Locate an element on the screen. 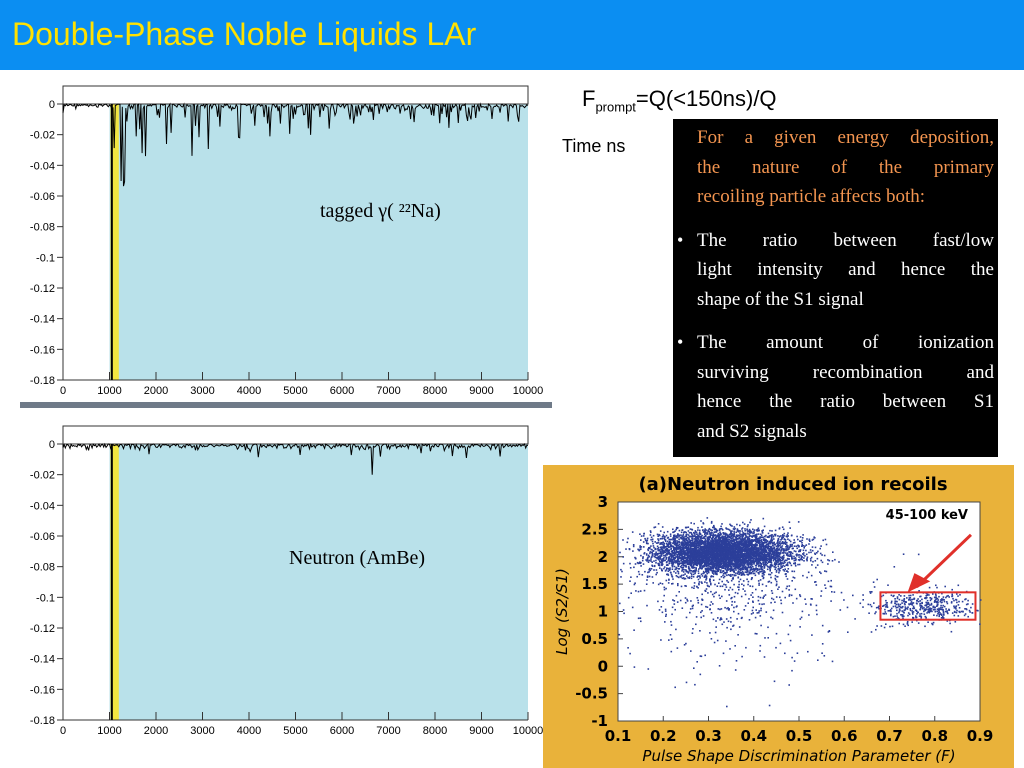 The height and width of the screenshot is (768, 1024). y-tick-label: 0 is located at coordinates (52, 445).